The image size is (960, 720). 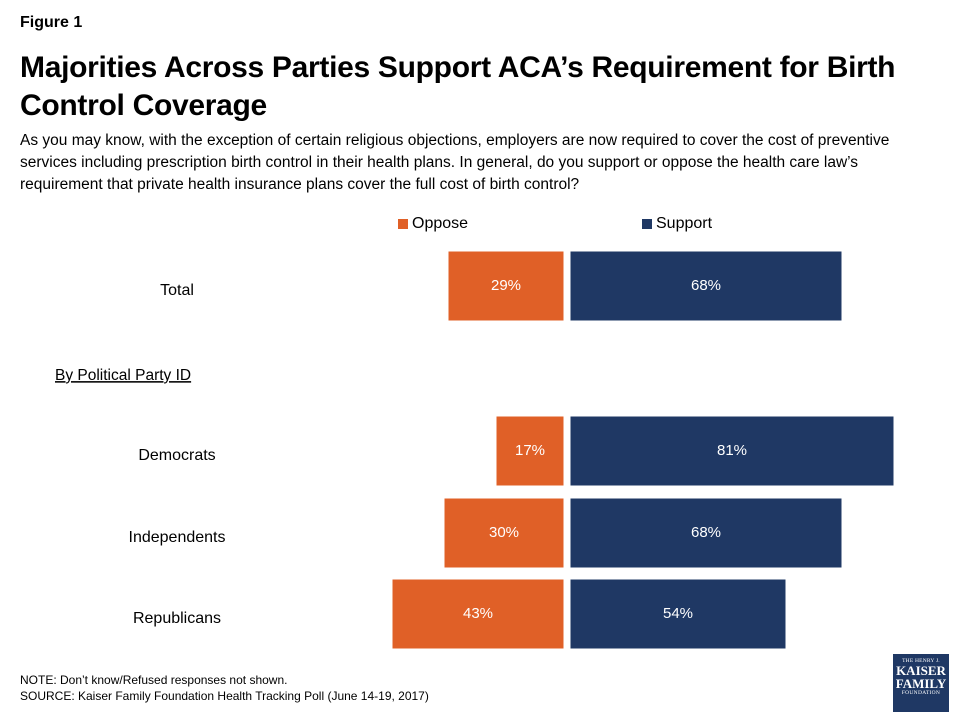 I want to click on category-label-republicans: Republicans, so click(x=177, y=618).